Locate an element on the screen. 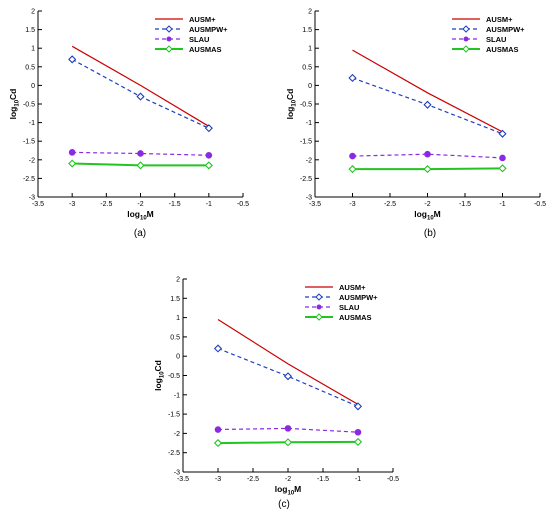  panel-label: (c) is located at coordinates (284, 504).